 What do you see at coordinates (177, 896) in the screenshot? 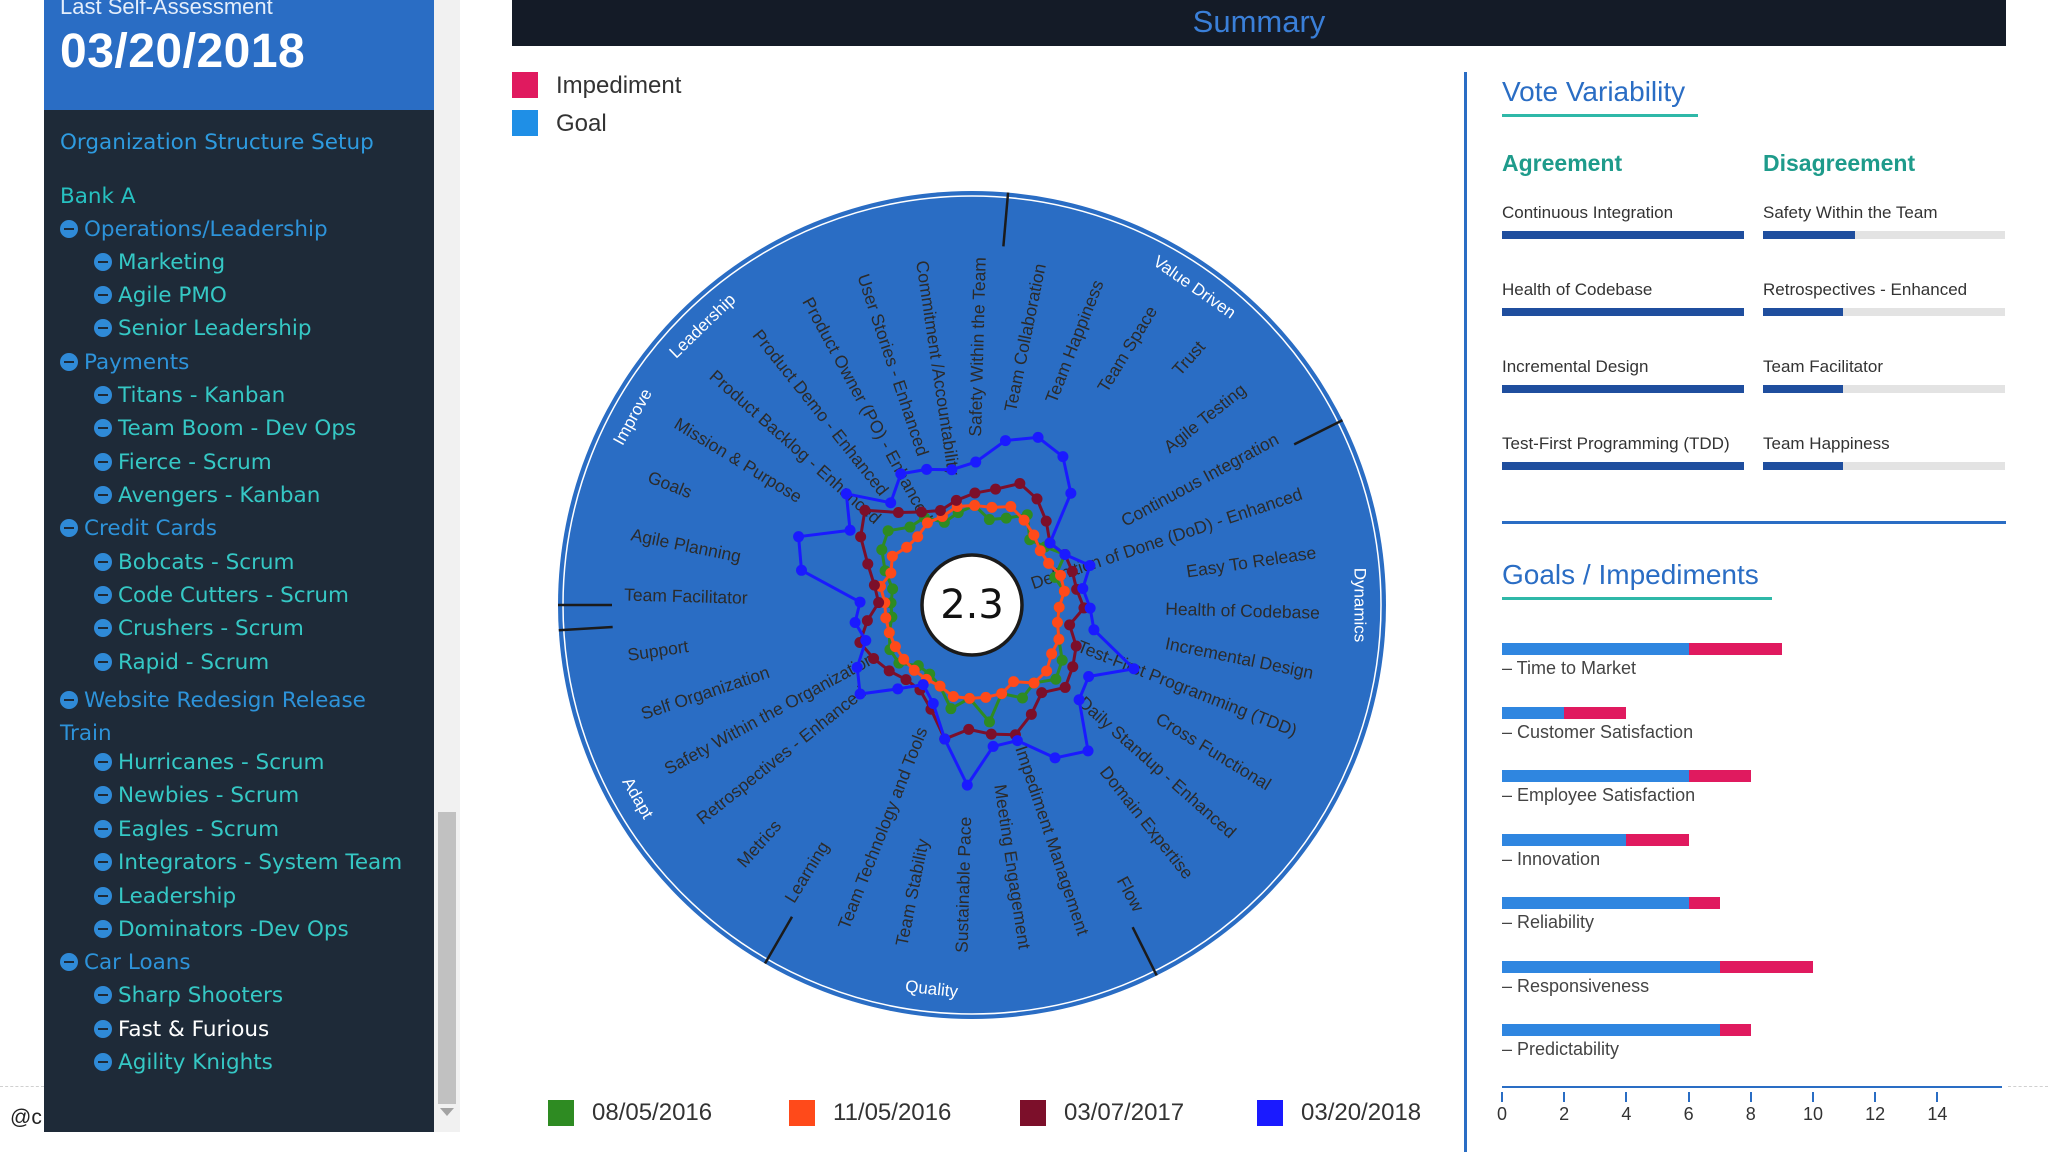
I see `tree-team-label: Leadership` at bounding box center [177, 896].